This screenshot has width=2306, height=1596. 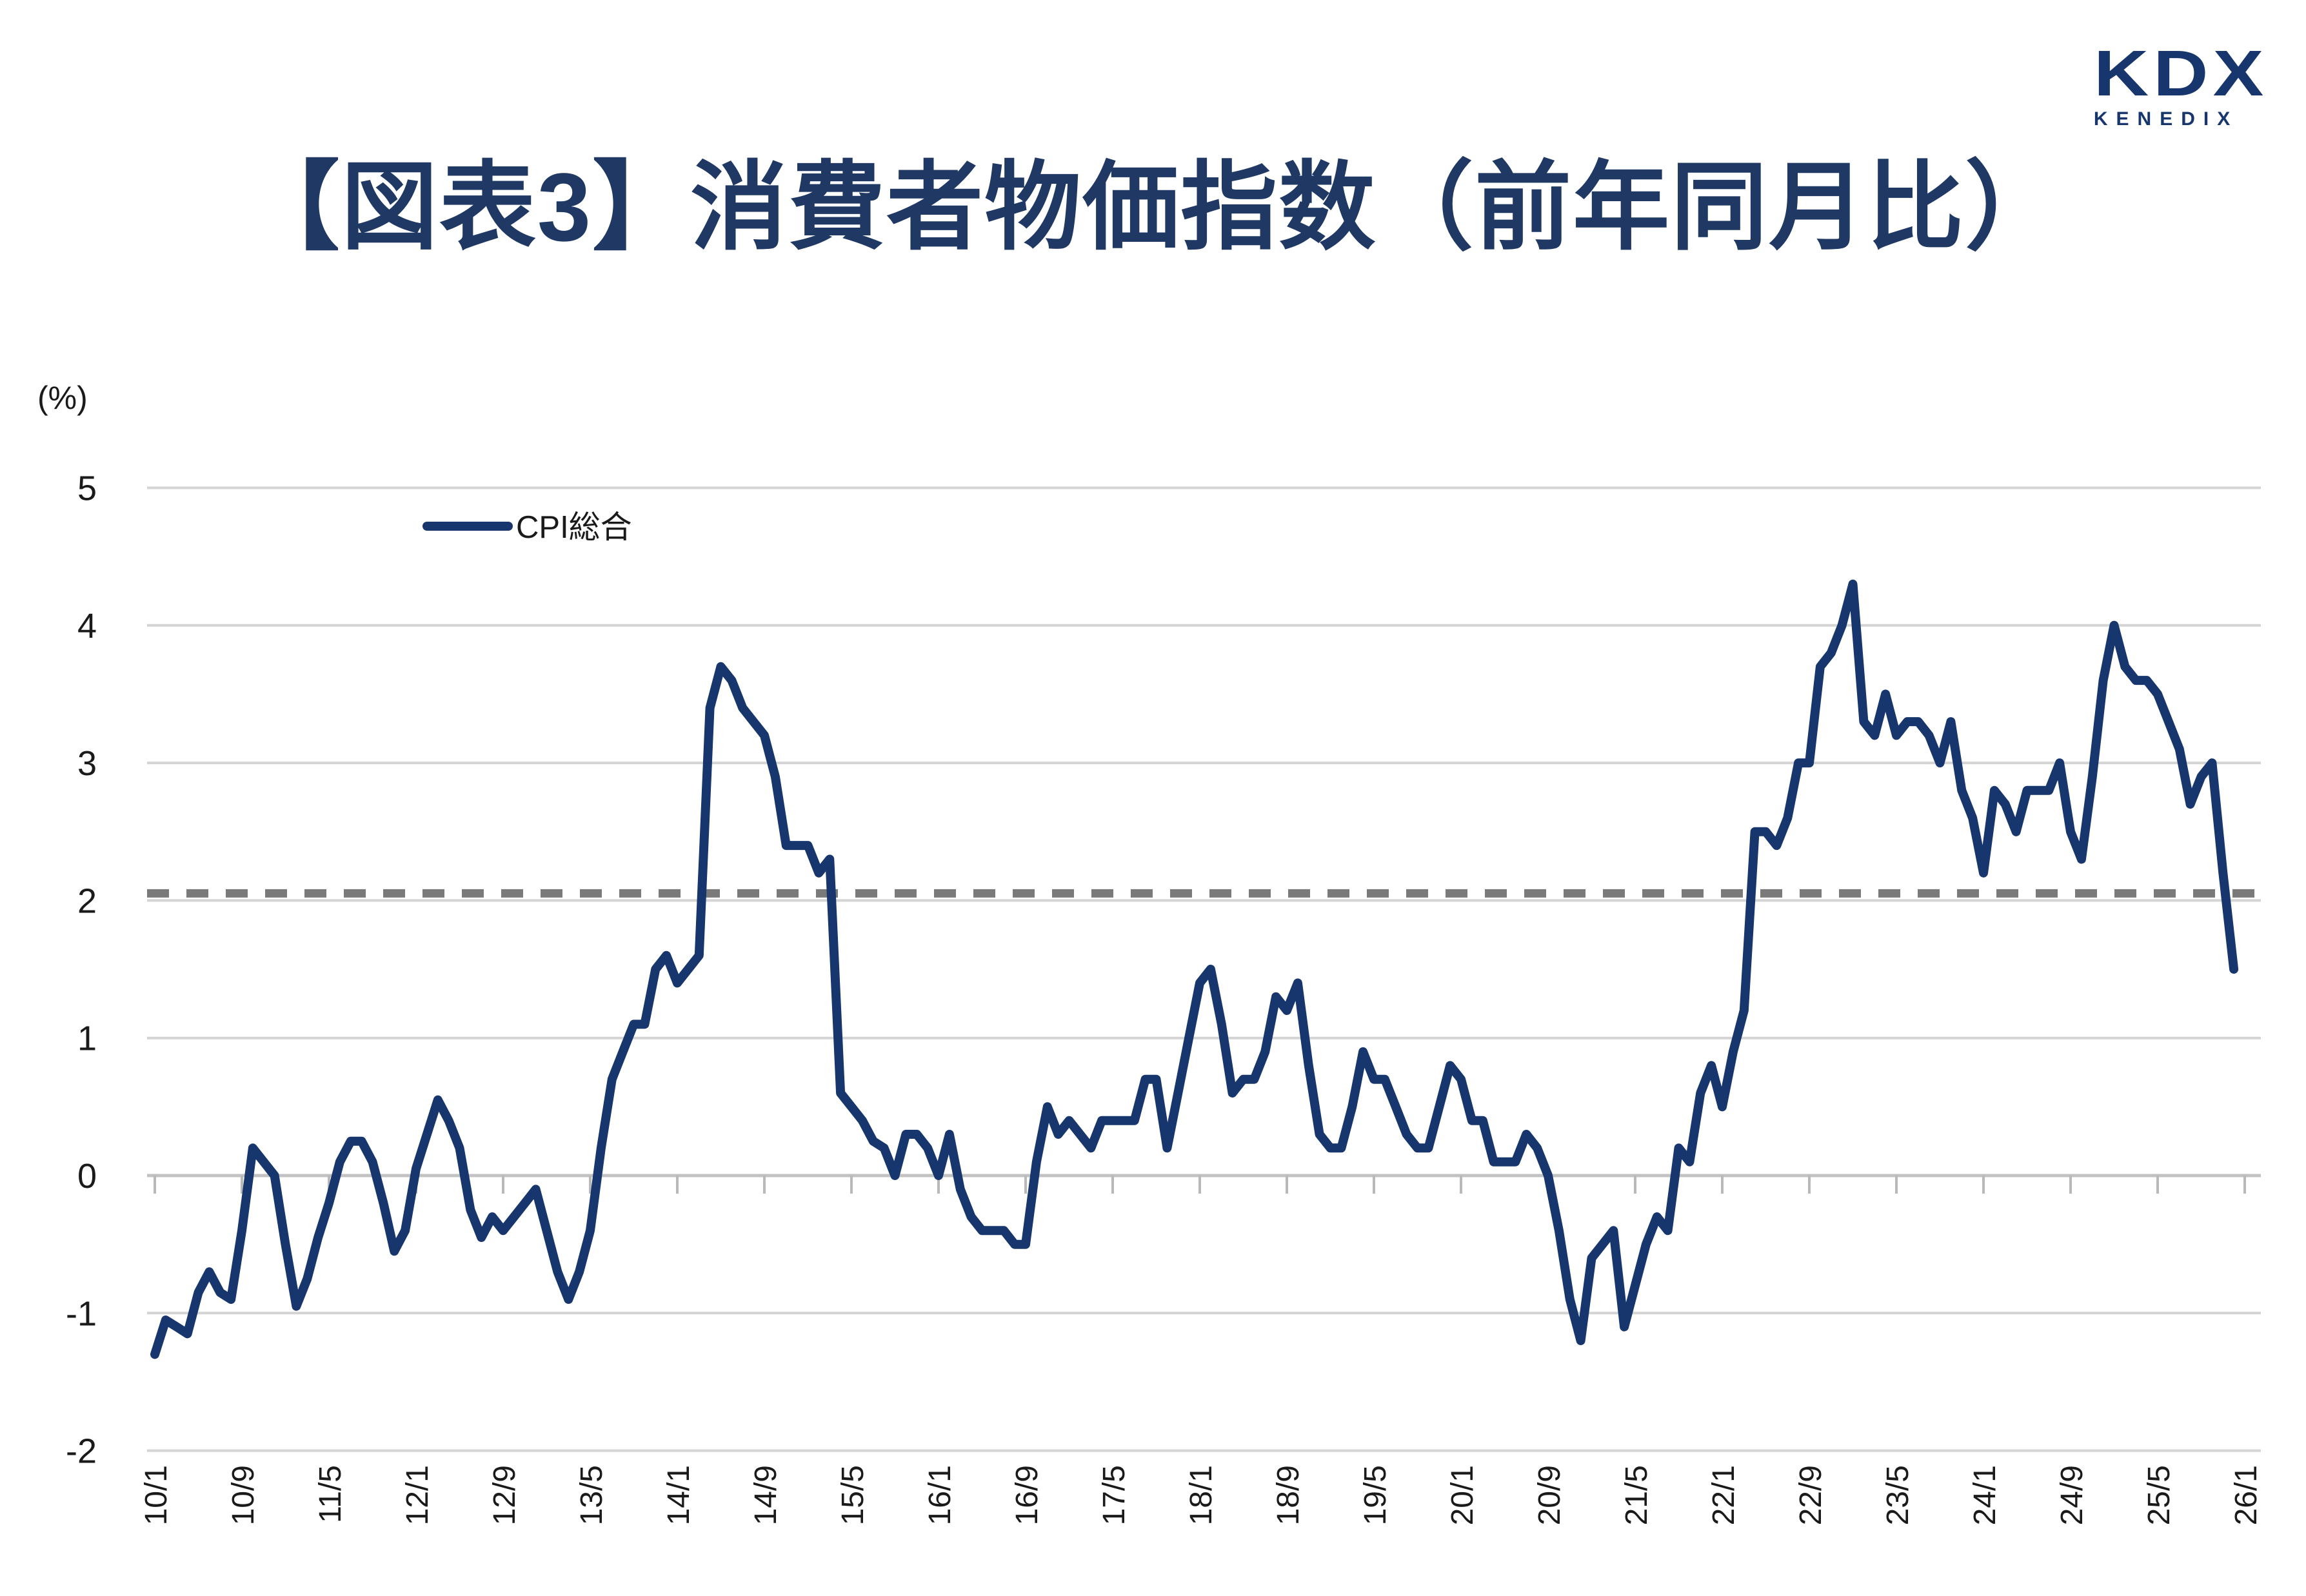 What do you see at coordinates (156, 1495) in the screenshot?
I see `x-tick-label: 10/1` at bounding box center [156, 1495].